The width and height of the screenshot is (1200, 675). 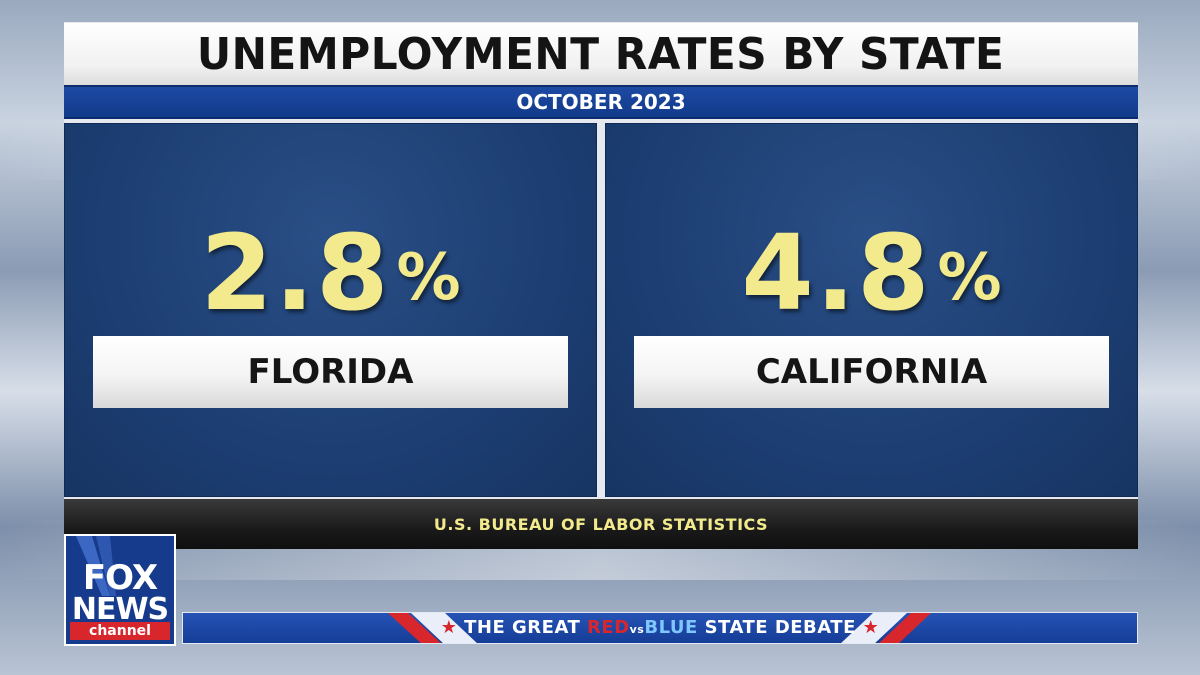 What do you see at coordinates (637, 629) in the screenshot?
I see `banner-vs-word: vs` at bounding box center [637, 629].